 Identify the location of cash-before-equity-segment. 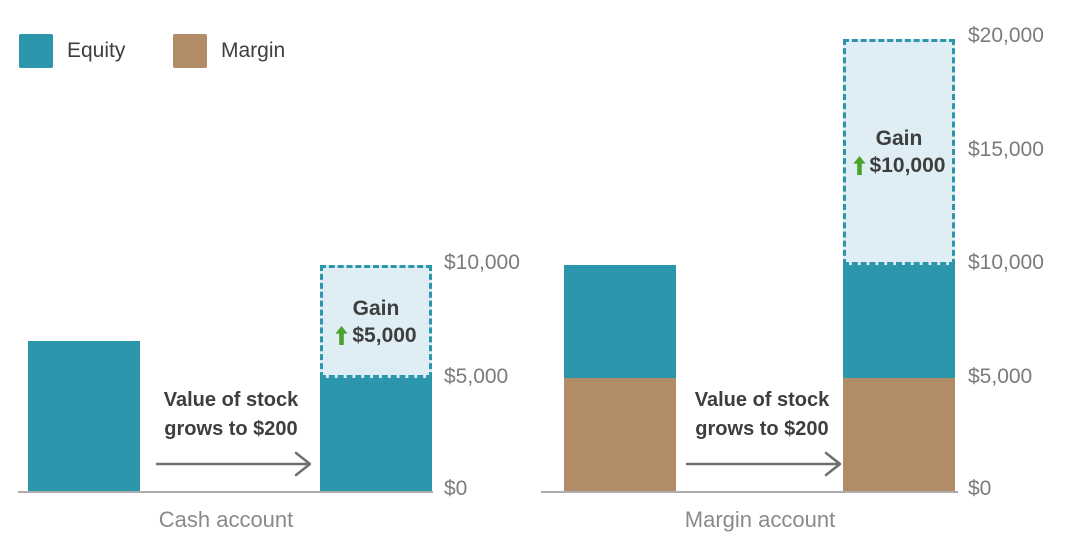
(84, 416).